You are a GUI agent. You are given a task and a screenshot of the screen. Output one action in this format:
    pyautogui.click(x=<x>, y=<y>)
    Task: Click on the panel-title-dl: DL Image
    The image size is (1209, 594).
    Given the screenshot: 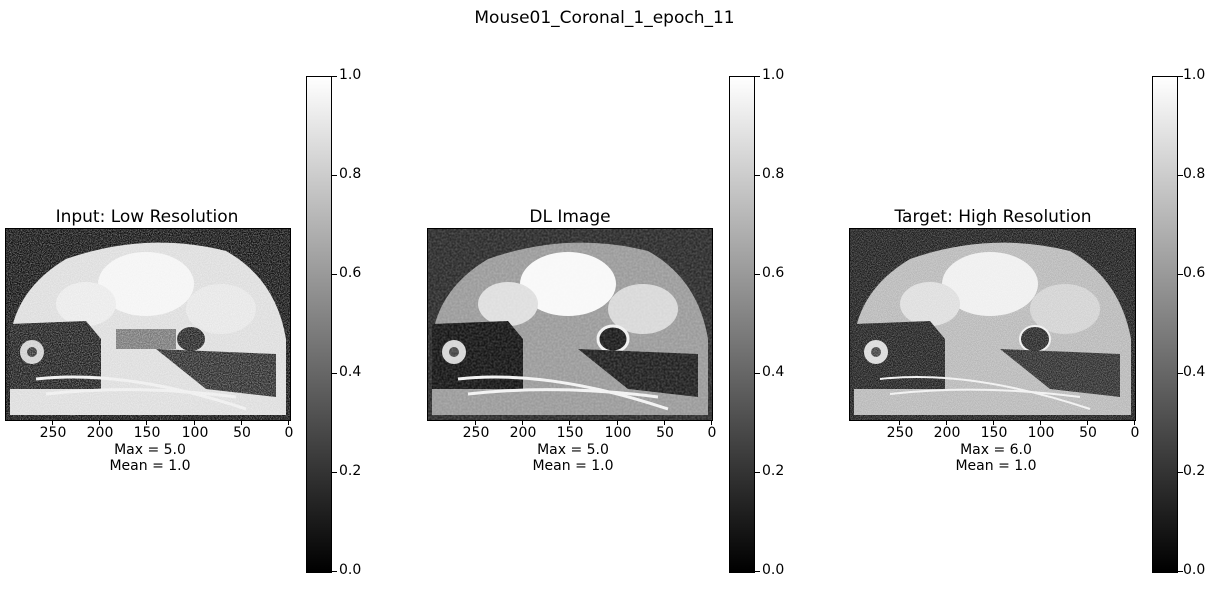 What is the action you would take?
    pyautogui.click(x=570, y=217)
    